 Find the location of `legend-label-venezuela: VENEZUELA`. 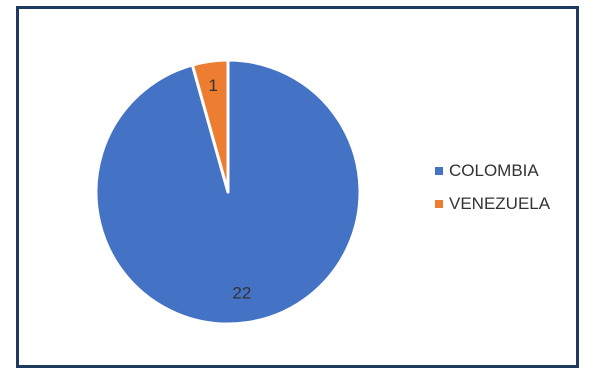

legend-label-venezuela: VENEZUELA is located at coordinates (500, 203).